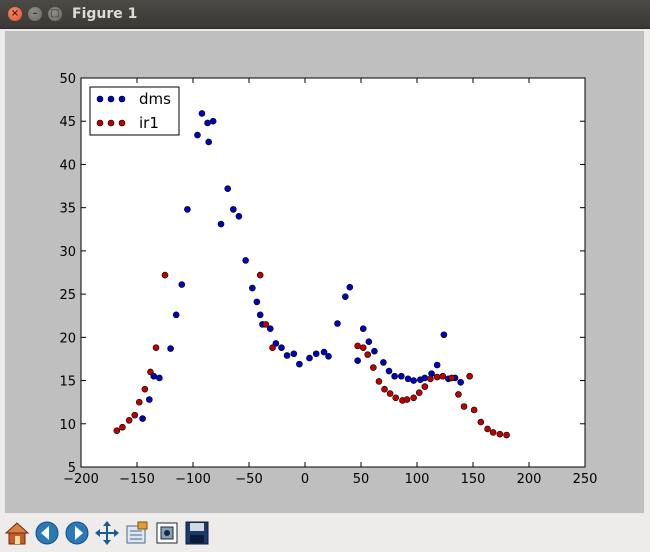 The width and height of the screenshot is (650, 552). I want to click on pan-icon, so click(107, 533).